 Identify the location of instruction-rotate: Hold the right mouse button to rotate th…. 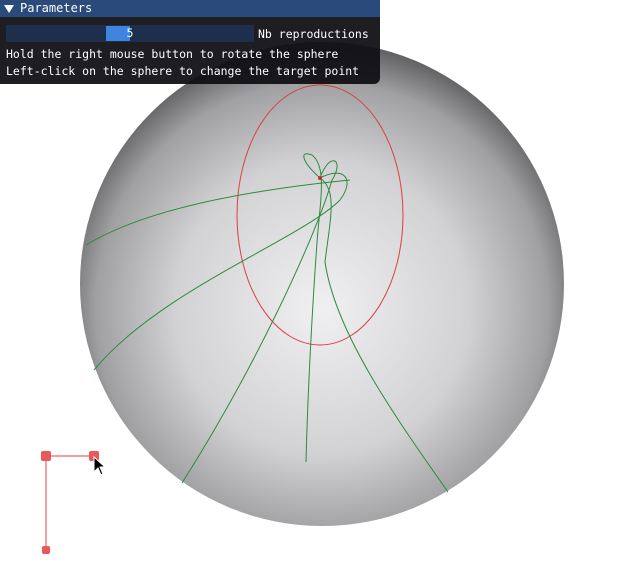
(172, 54).